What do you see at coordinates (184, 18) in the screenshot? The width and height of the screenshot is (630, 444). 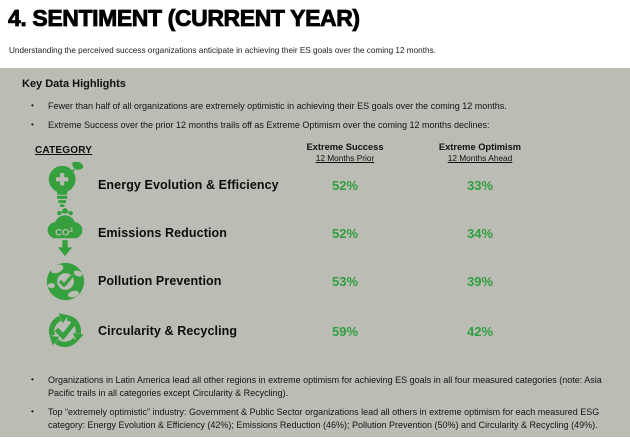 I see `page-title: 4. SENTIMENT (CURRENT YEAR)` at bounding box center [184, 18].